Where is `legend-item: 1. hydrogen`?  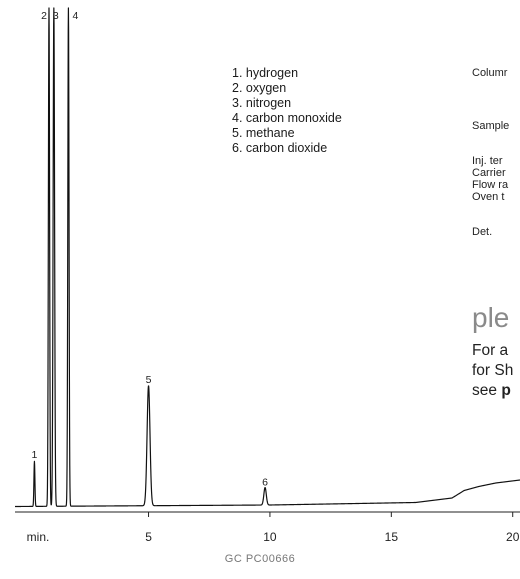 legend-item: 1. hydrogen is located at coordinates (265, 73).